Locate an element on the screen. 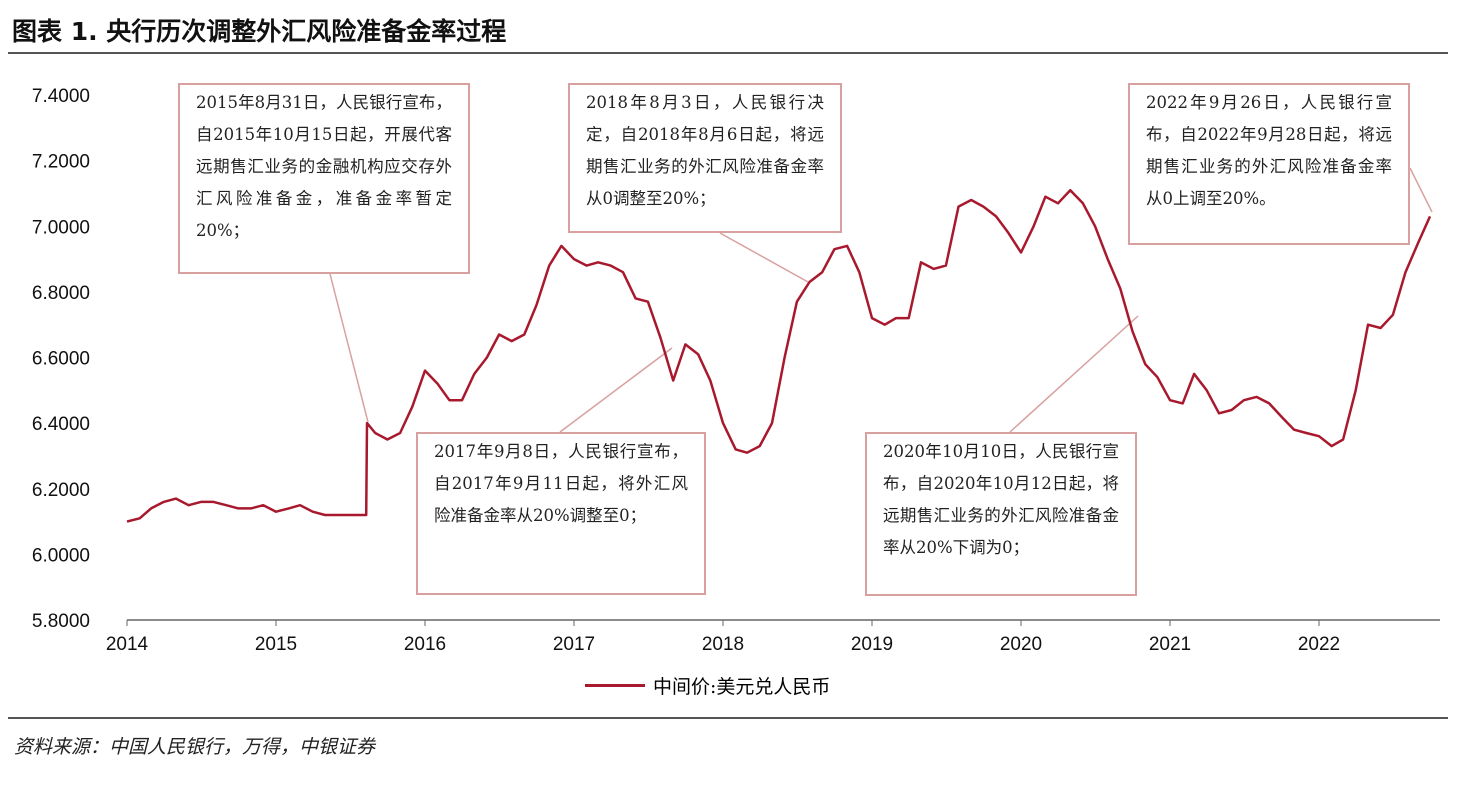 This screenshot has height=800, width=1457. legend-swatch is located at coordinates (615, 685).